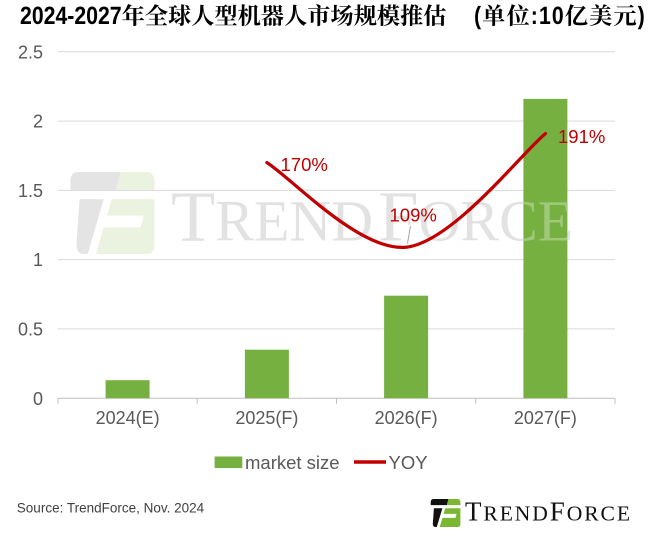 This screenshot has width=650, height=539. I want to click on svg-text: YOY, so click(408, 462).